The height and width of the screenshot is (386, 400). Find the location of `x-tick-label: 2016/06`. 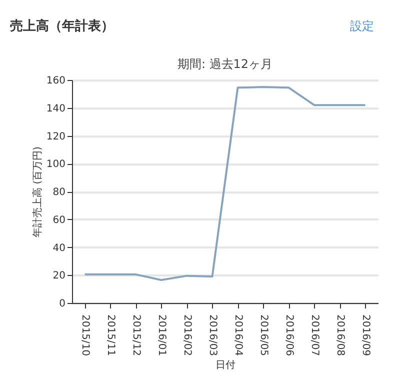

x-tick-label: 2016/06 is located at coordinates (288, 335).